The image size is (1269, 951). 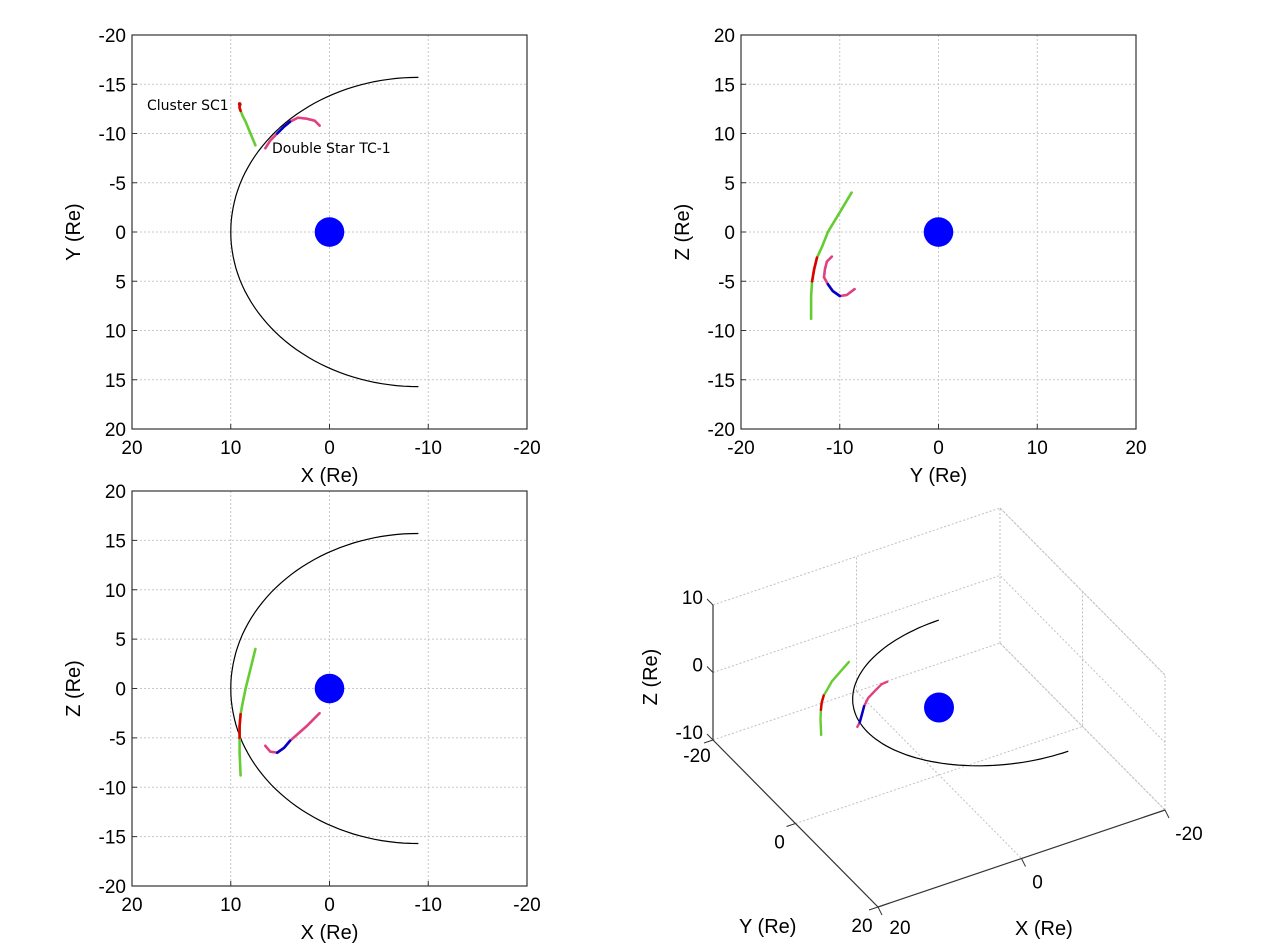 I want to click on x-ticks-xy: 20 10 0 -10 -20, so click(x=331, y=441).